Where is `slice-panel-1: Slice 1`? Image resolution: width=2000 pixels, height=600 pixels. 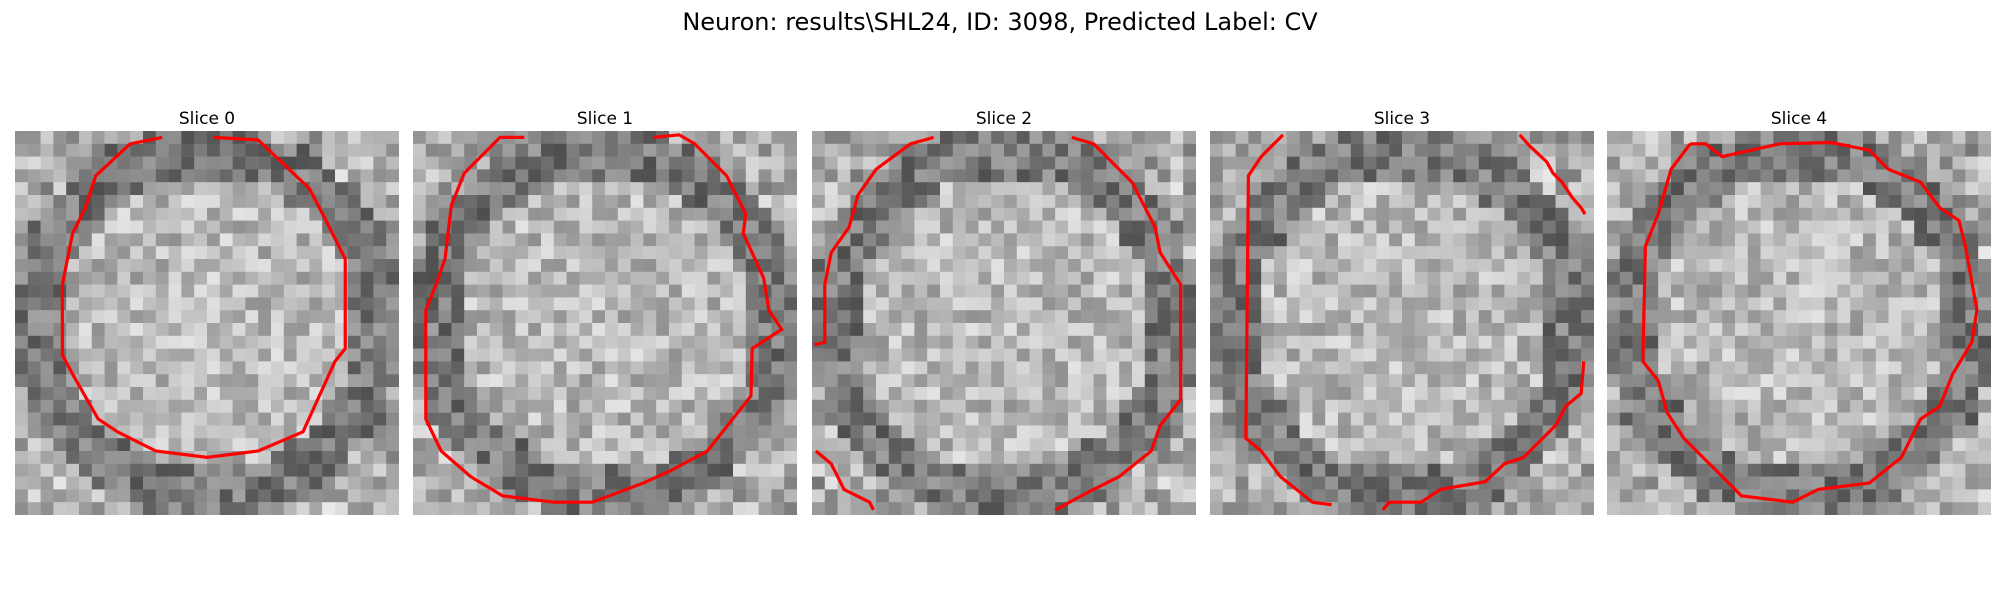 slice-panel-1: Slice 1 is located at coordinates (605, 311).